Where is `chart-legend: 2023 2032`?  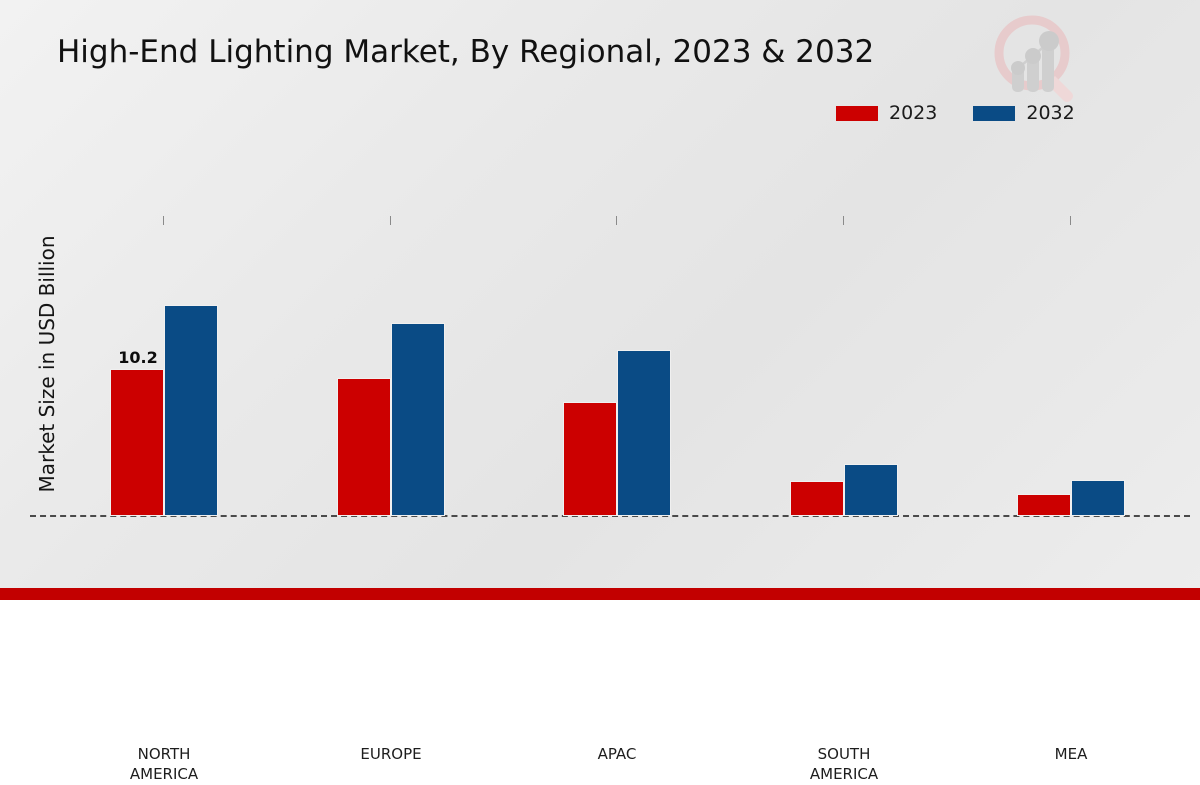 chart-legend: 2023 2032 is located at coordinates (955, 113).